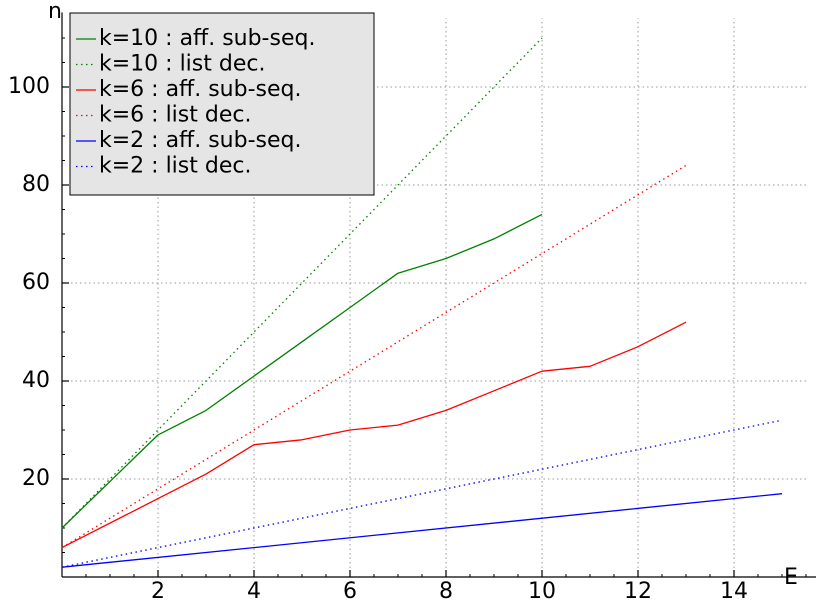 This screenshot has width=820, height=610. What do you see at coordinates (200, 89) in the screenshot?
I see `legend-label: k=6 : aff. sub-seq.` at bounding box center [200, 89].